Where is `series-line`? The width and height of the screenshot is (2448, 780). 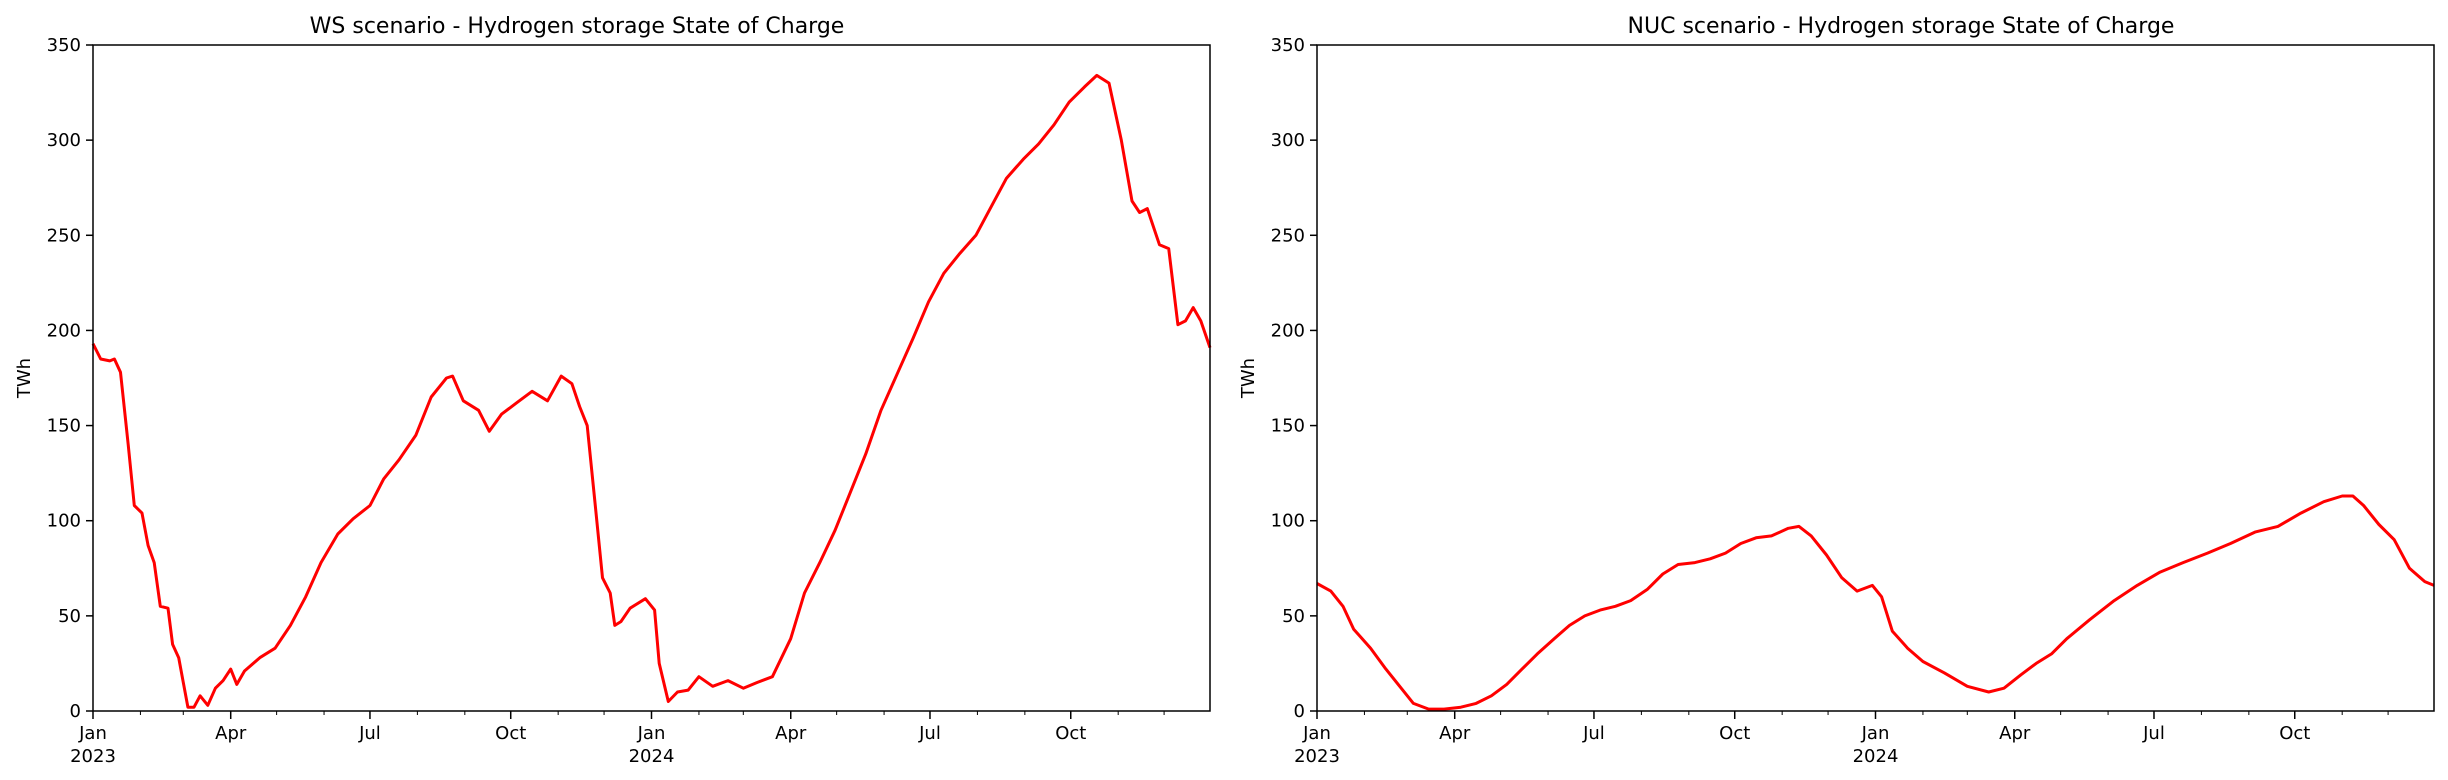
series-line is located at coordinates (1875, 602).